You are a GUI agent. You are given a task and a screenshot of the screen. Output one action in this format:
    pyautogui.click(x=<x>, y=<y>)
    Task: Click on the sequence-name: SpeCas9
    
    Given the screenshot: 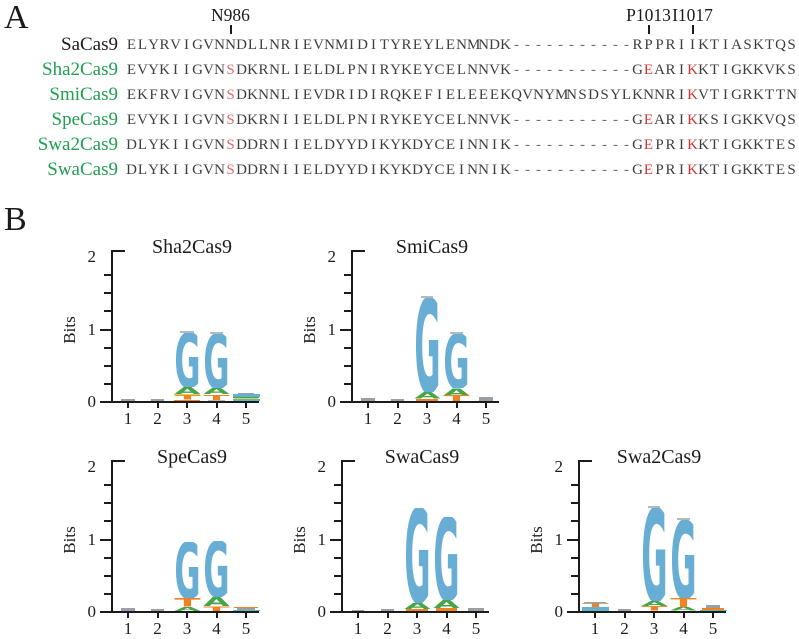 What is the action you would take?
    pyautogui.click(x=85, y=119)
    